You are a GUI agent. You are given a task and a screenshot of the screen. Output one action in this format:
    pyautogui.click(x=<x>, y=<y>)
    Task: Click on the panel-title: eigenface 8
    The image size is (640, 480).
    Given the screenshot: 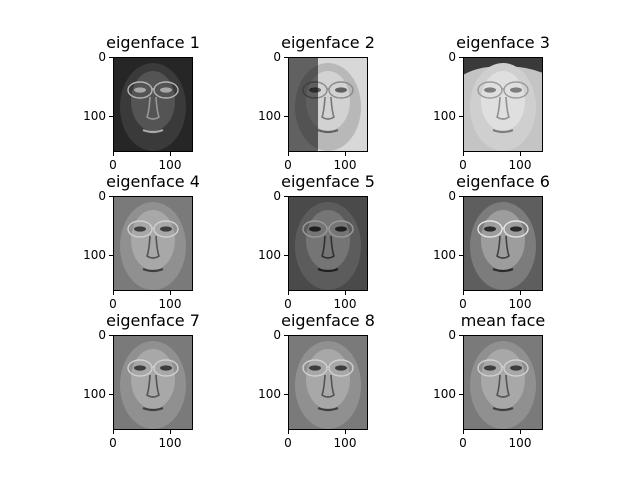 What is the action you would take?
    pyautogui.click(x=328, y=320)
    